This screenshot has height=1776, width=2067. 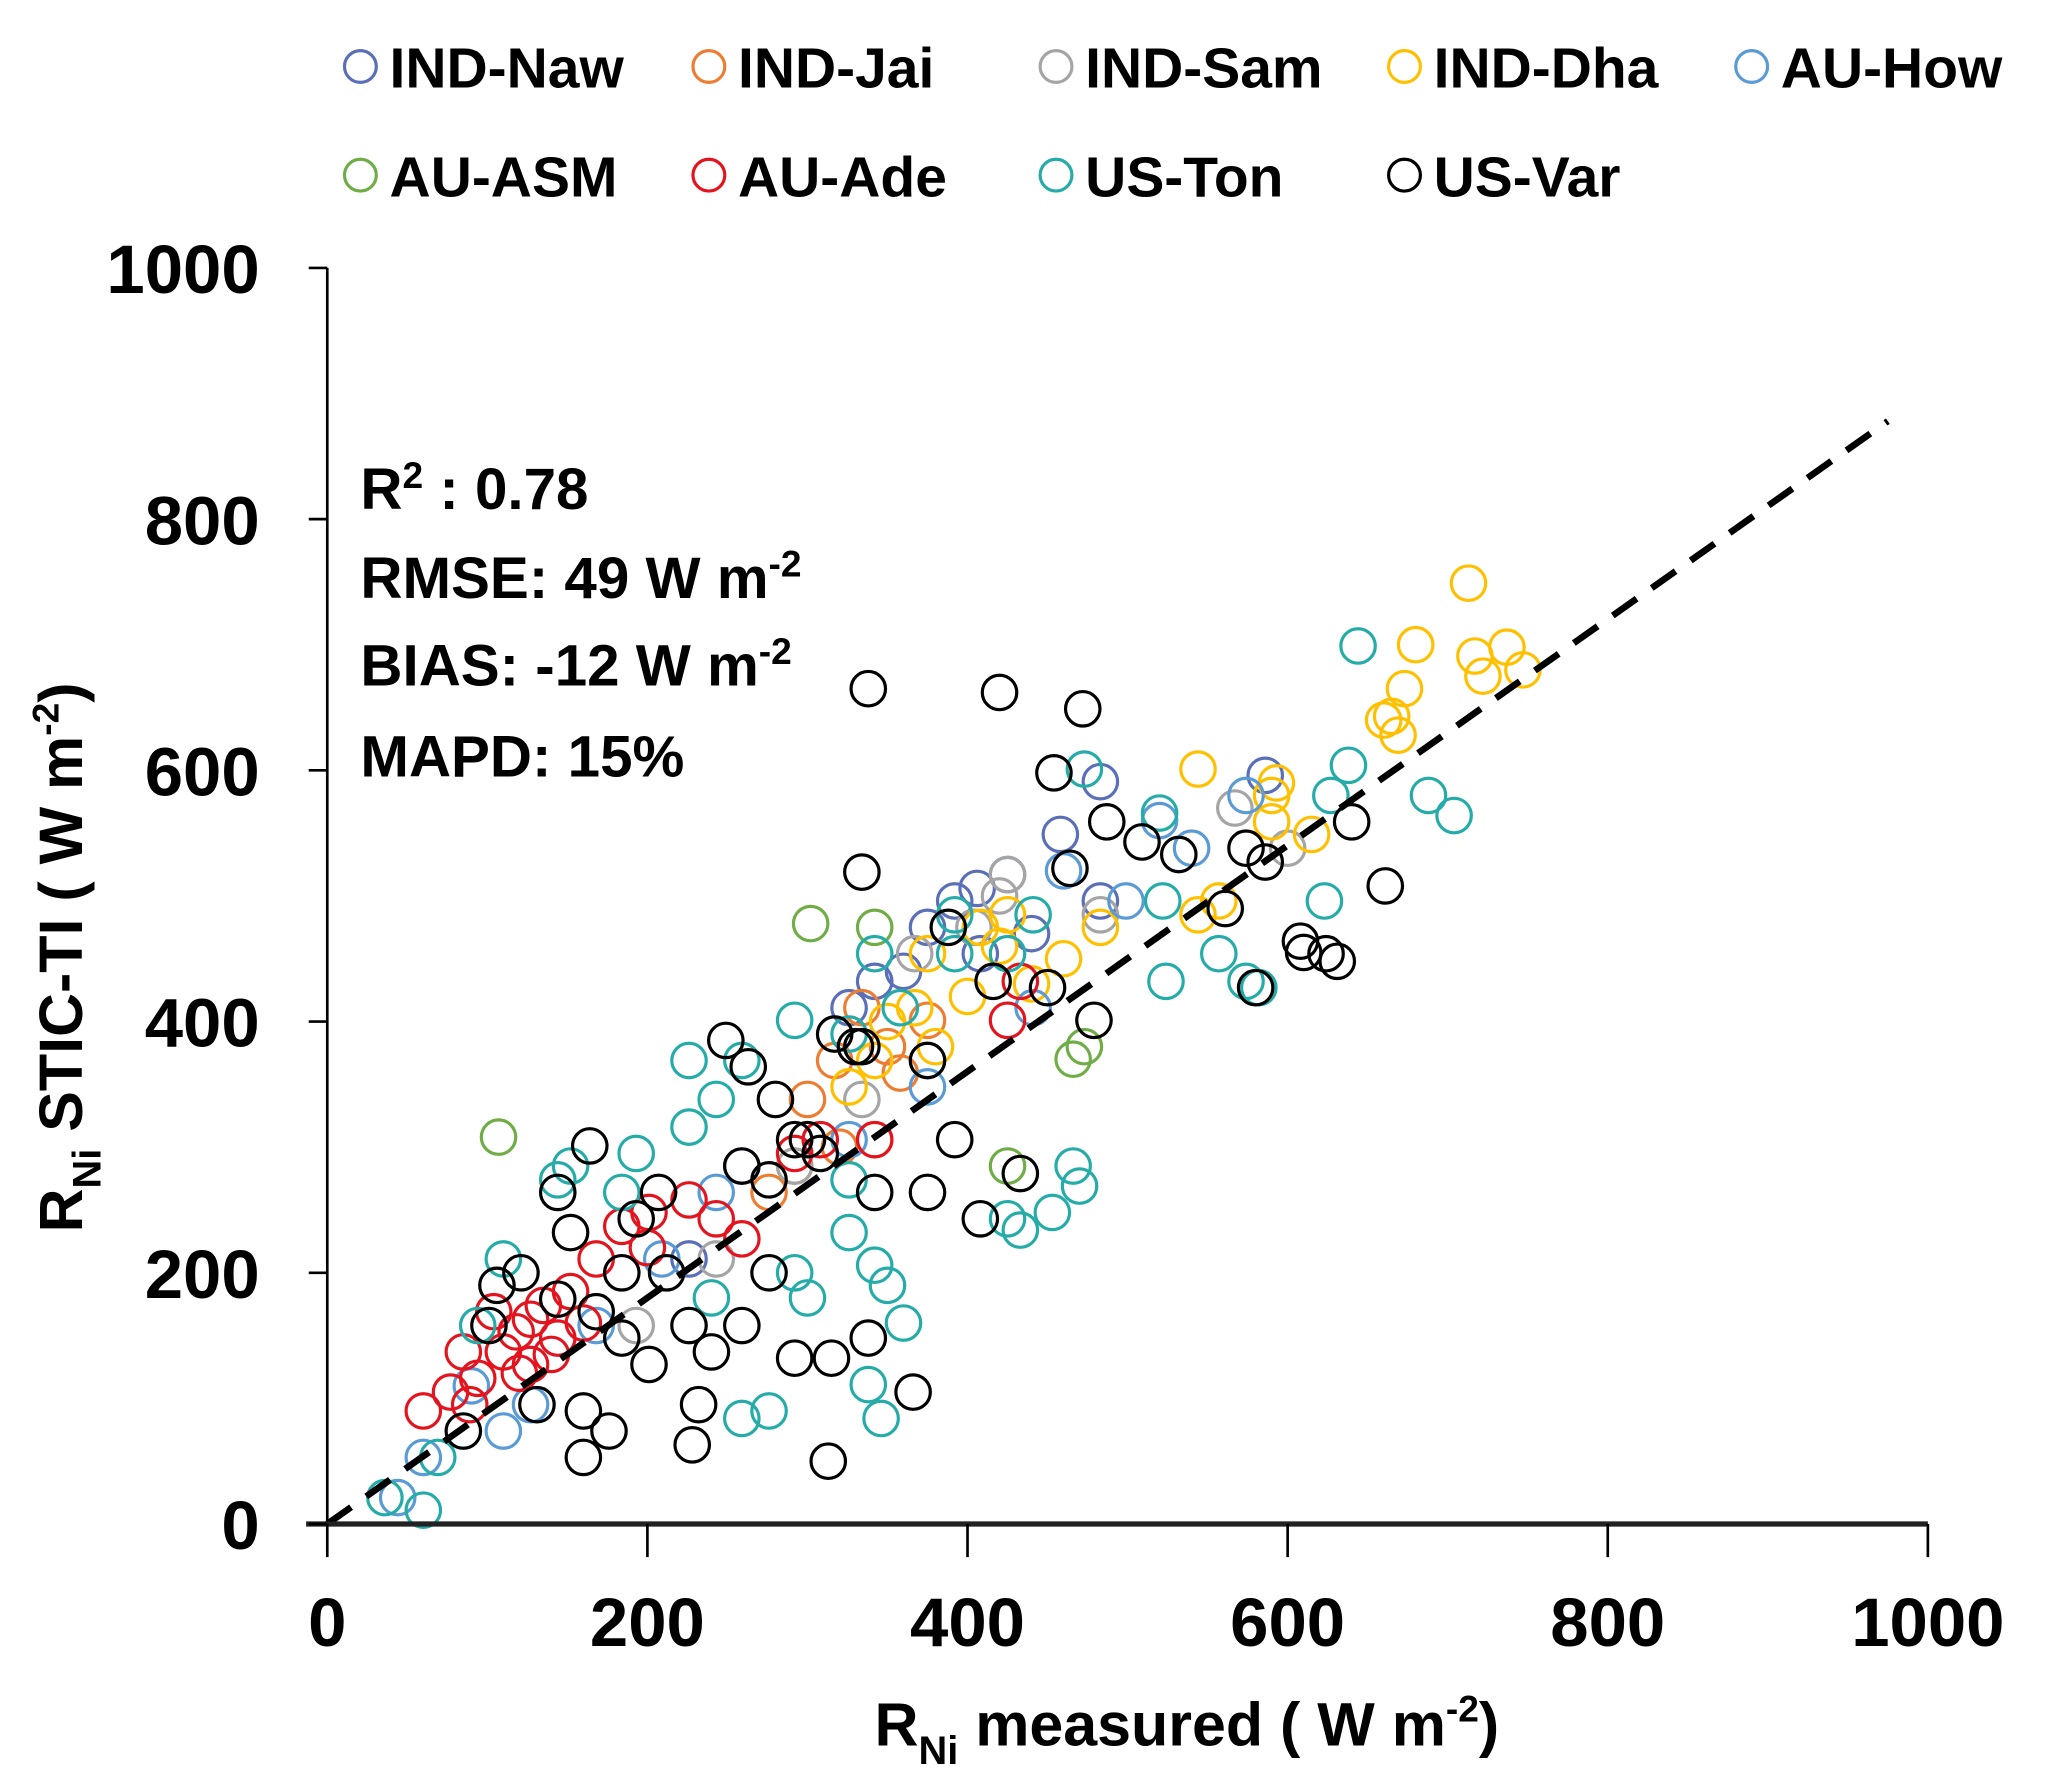 I want to click on legend-item: AU-ASM, so click(x=480, y=177).